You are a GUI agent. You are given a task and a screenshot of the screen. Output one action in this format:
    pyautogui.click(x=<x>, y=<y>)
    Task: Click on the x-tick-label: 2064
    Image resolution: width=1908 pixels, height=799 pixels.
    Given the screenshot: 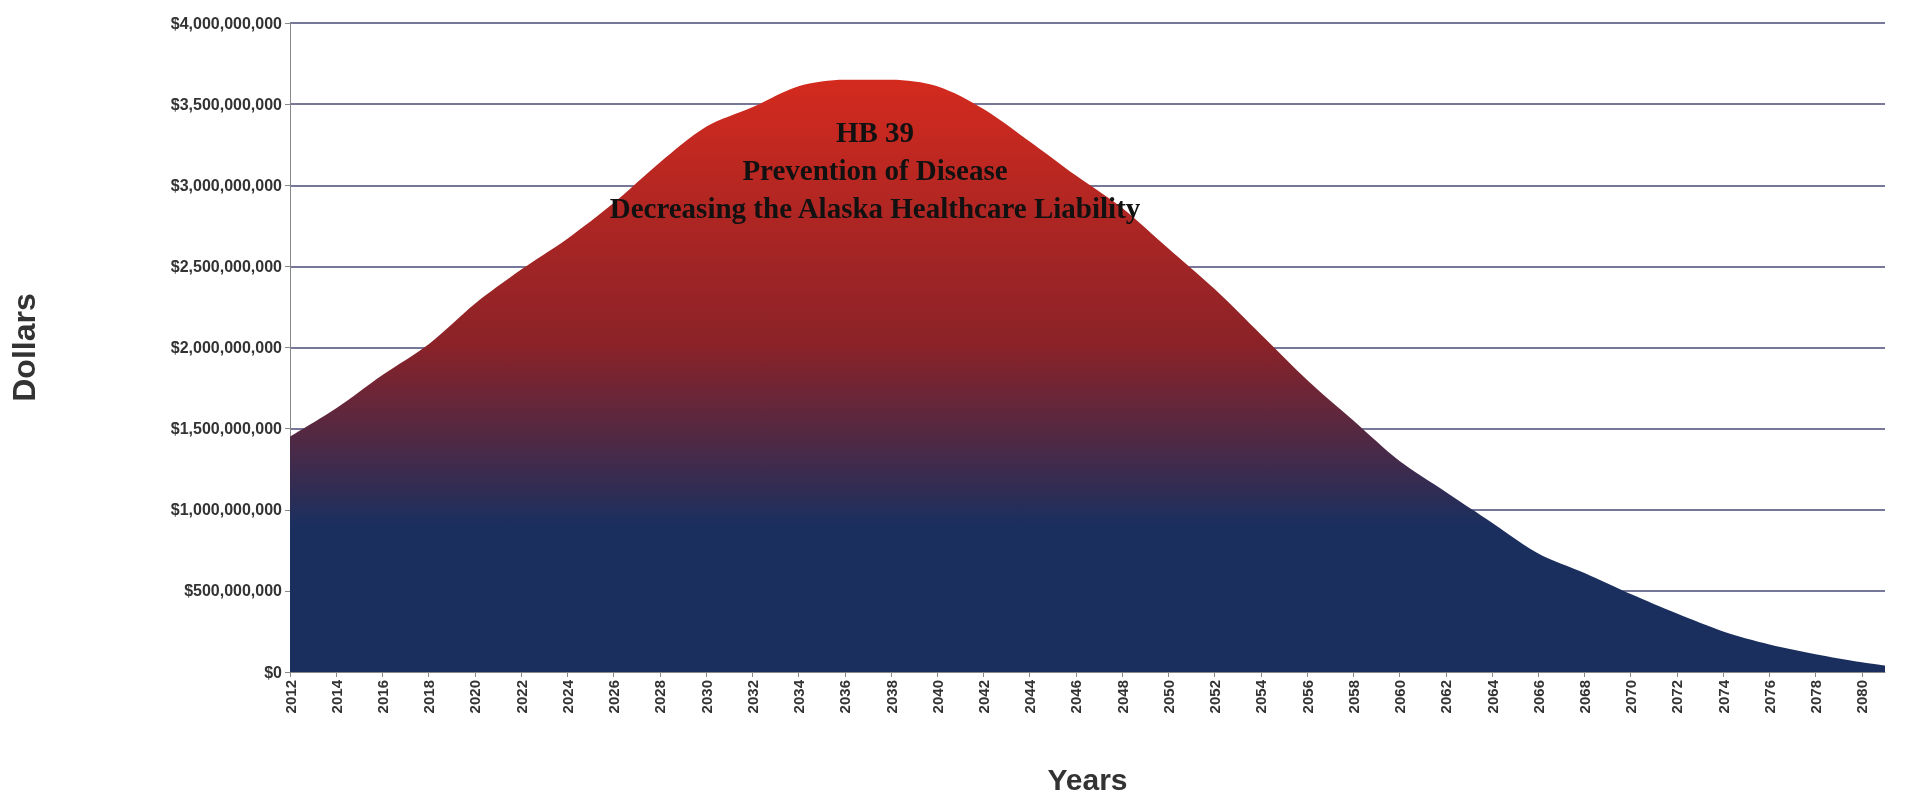 What is the action you would take?
    pyautogui.click(x=1492, y=696)
    